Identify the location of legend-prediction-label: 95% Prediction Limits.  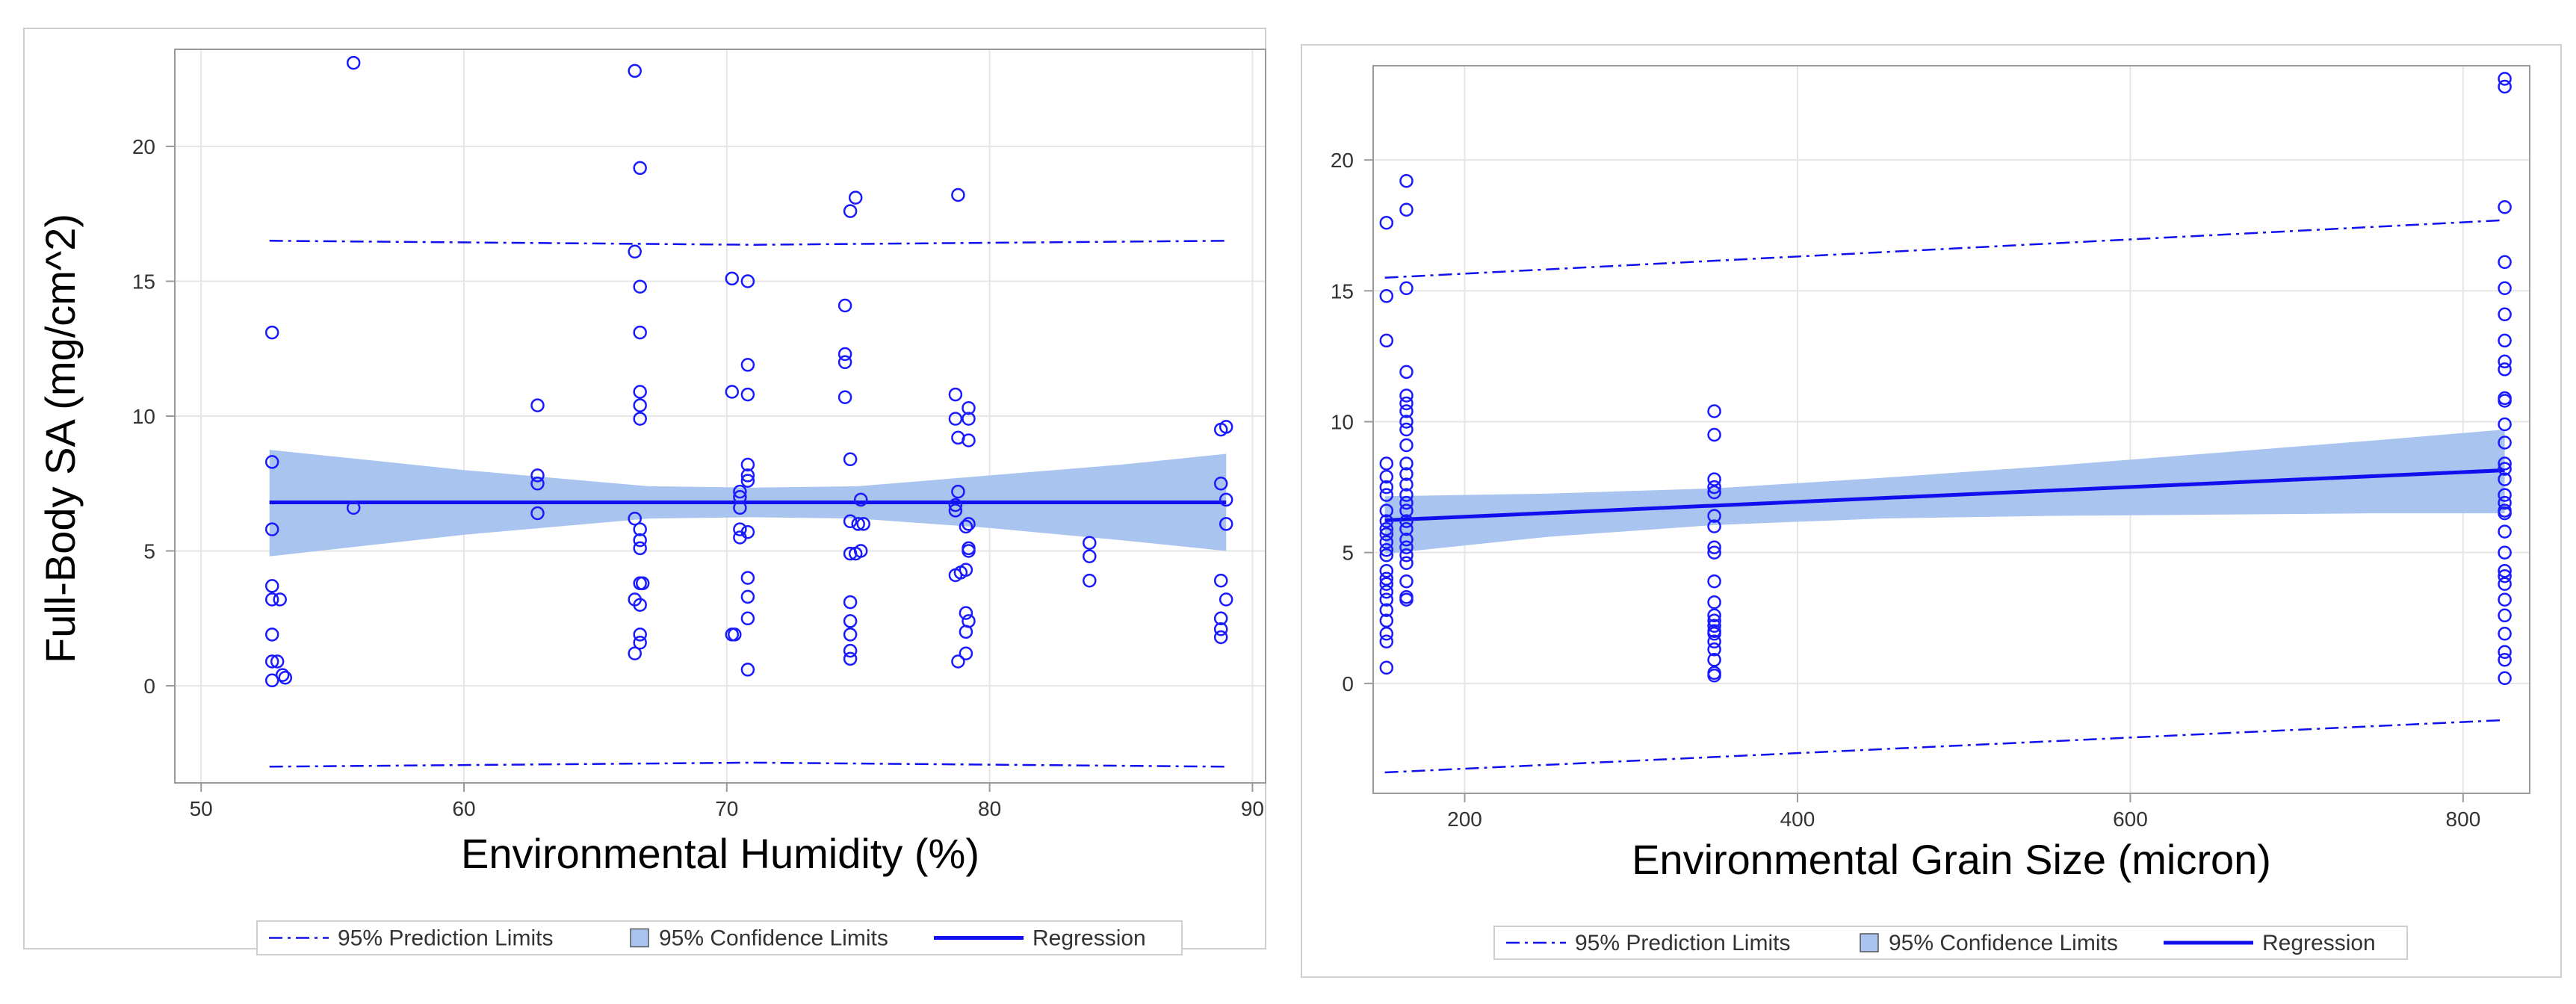
(1682, 943).